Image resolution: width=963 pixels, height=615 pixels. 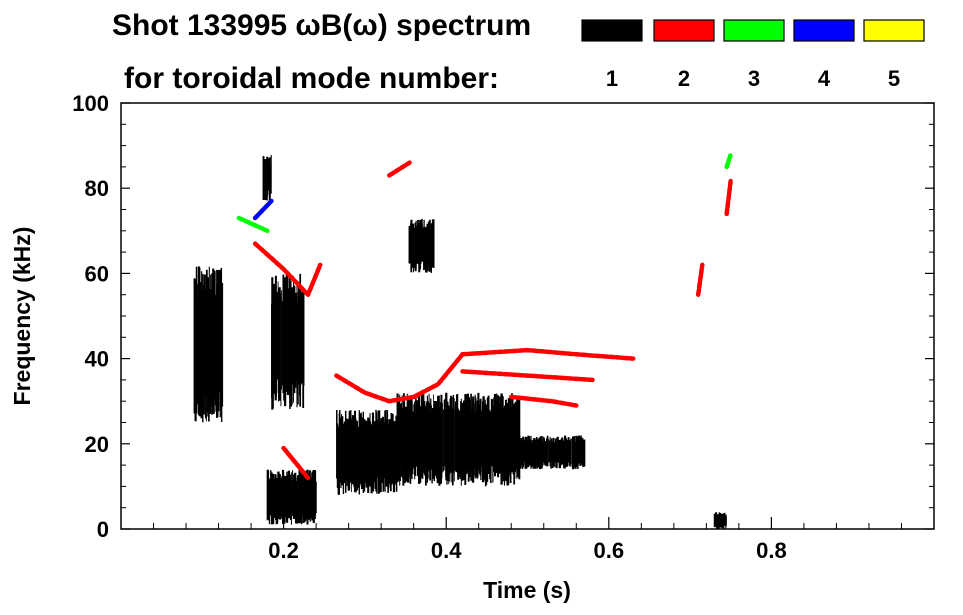 I want to click on chart-title: Shot 133995 ωB(ω) spectrum, so click(x=321, y=25).